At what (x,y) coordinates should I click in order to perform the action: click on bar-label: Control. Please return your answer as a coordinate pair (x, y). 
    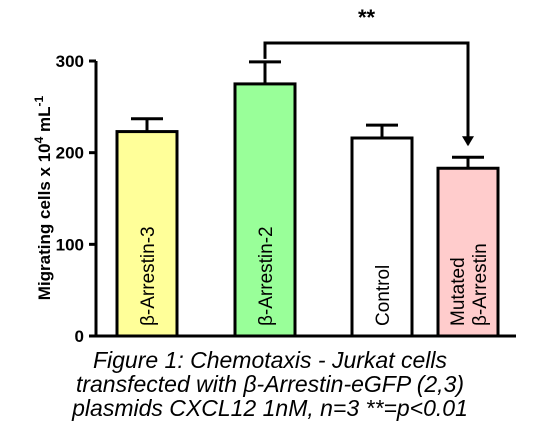
    Looking at the image, I should click on (383, 295).